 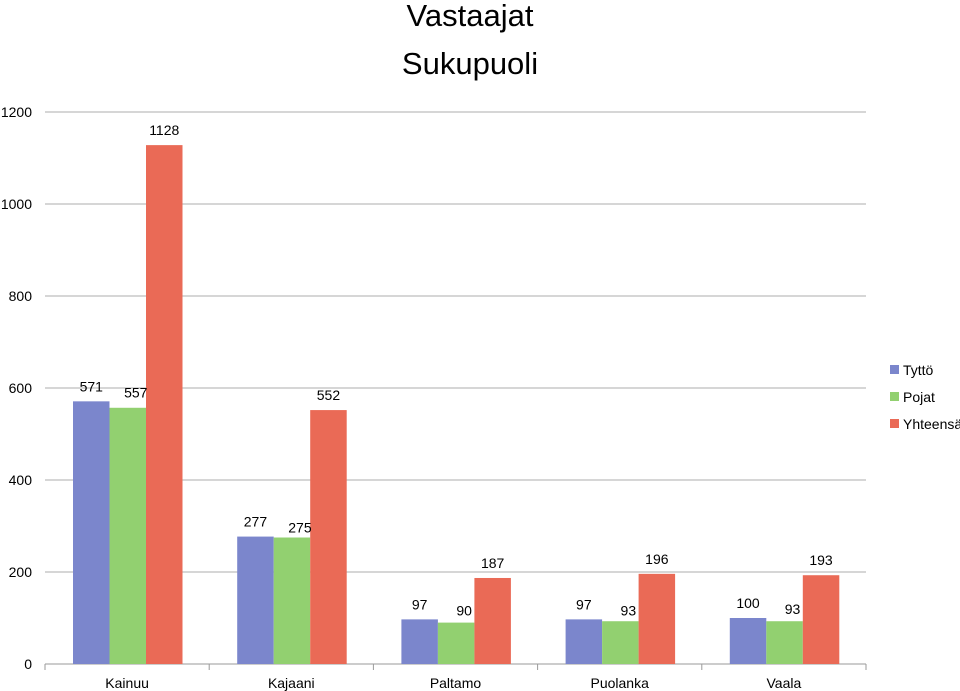 I want to click on data-label: 552, so click(x=329, y=395).